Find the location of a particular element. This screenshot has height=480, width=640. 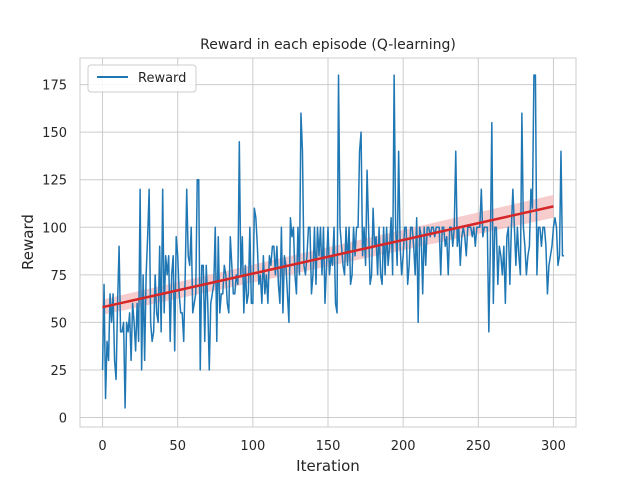

y-tick-label: 75 is located at coordinates (58, 276).